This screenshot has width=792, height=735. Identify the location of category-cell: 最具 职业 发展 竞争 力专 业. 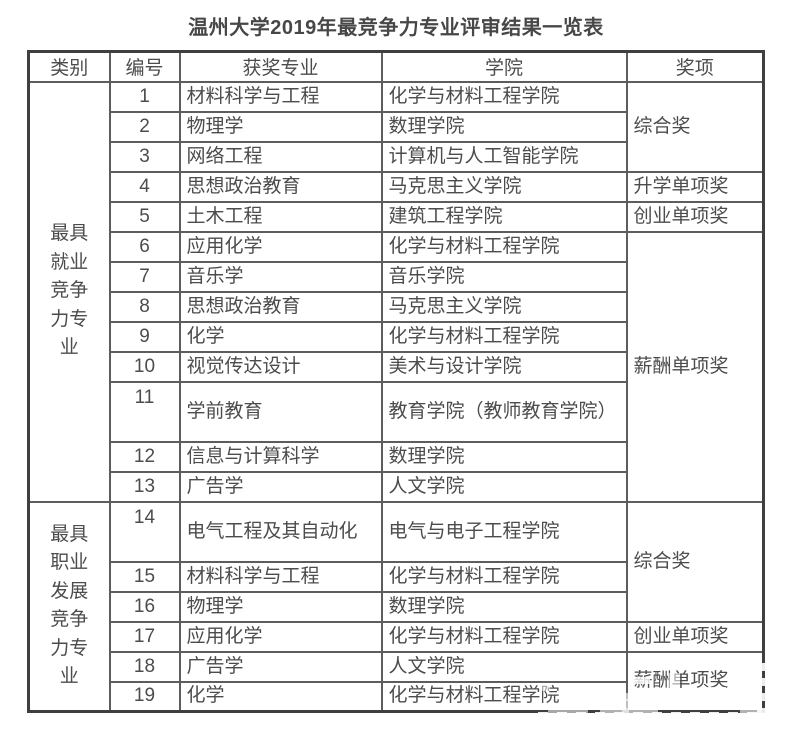
(69, 606).